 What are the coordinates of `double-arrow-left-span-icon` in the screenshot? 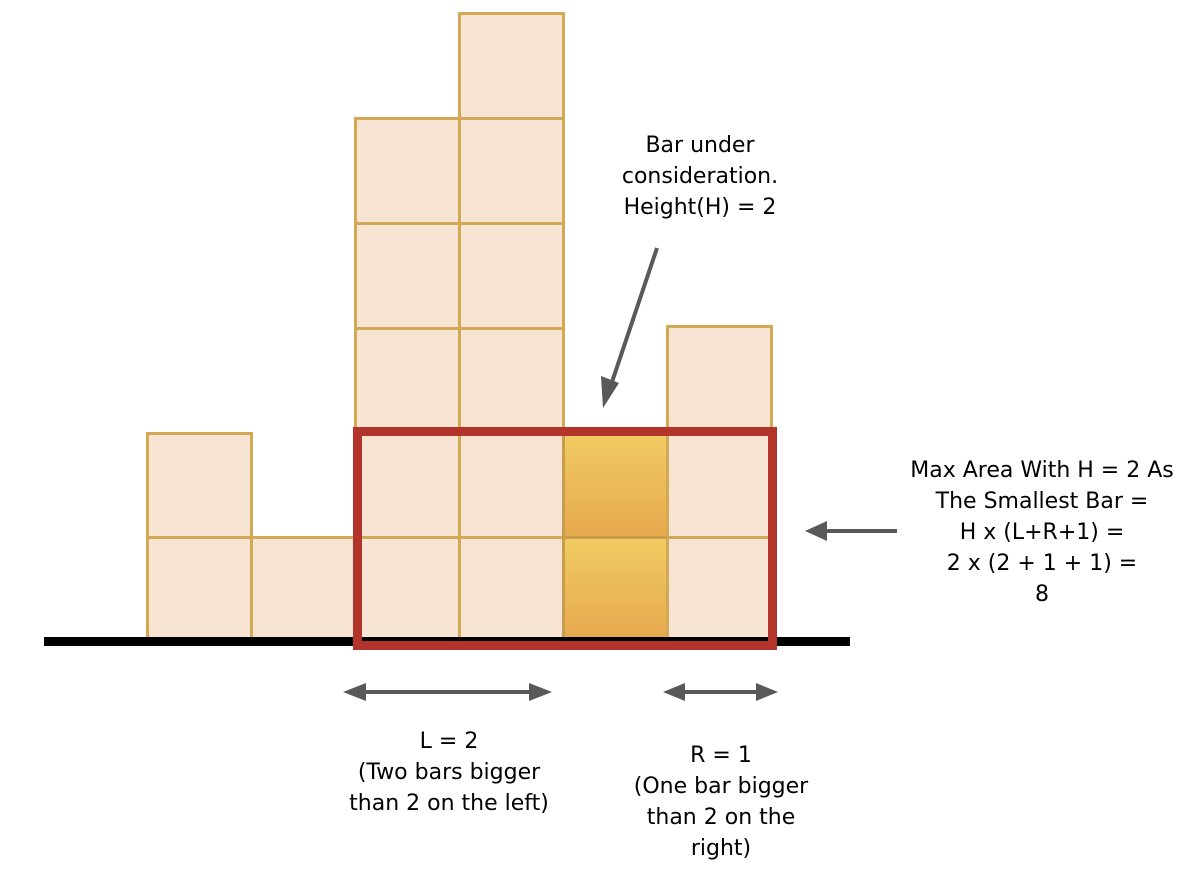 It's located at (447, 692).